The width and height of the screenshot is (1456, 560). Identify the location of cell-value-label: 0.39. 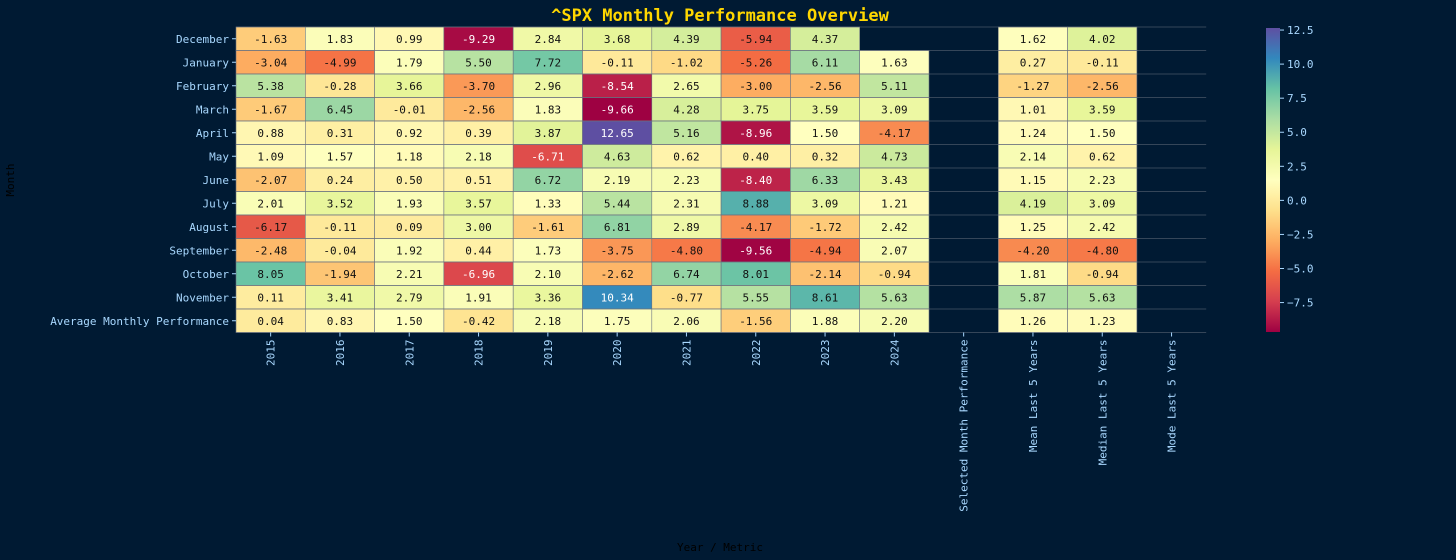
(478, 133).